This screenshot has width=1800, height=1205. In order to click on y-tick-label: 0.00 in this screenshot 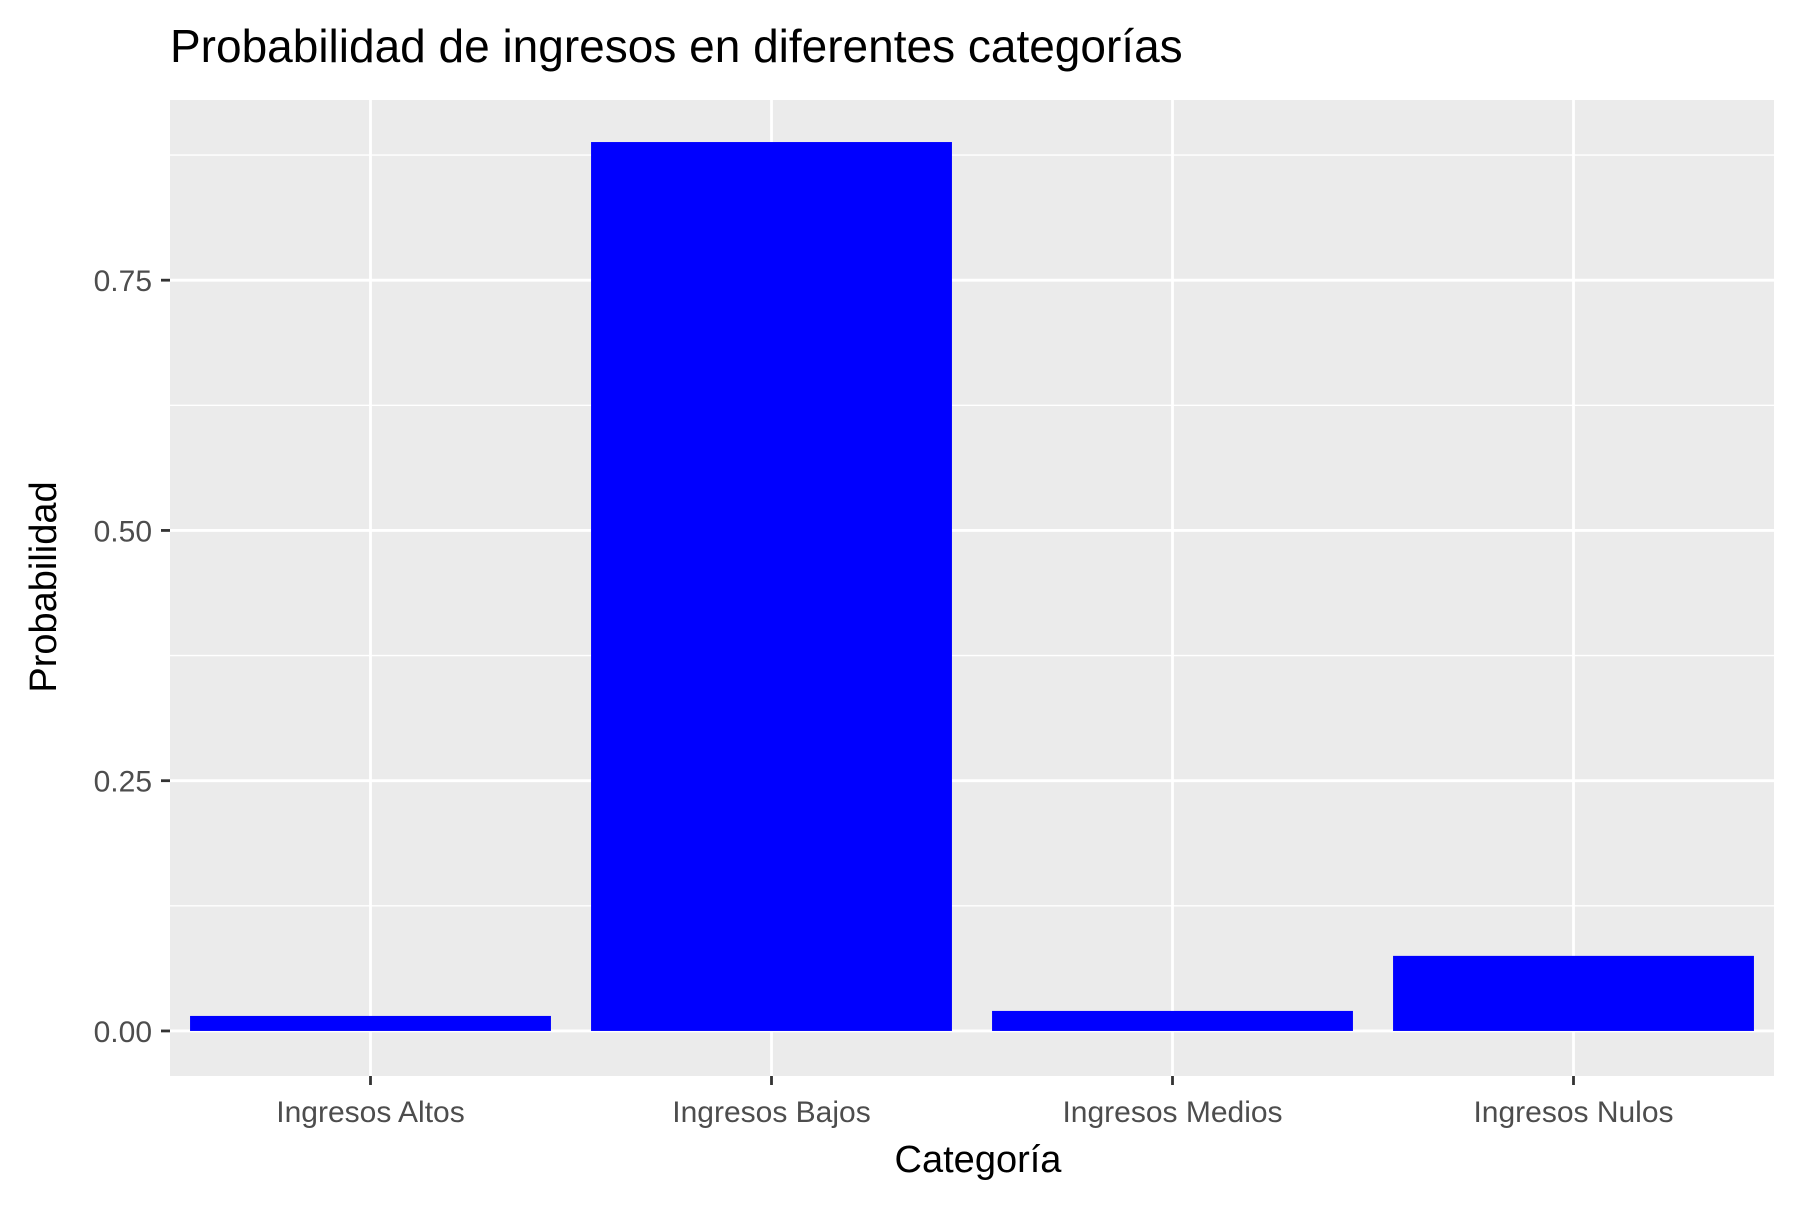, I will do `click(123, 1032)`.